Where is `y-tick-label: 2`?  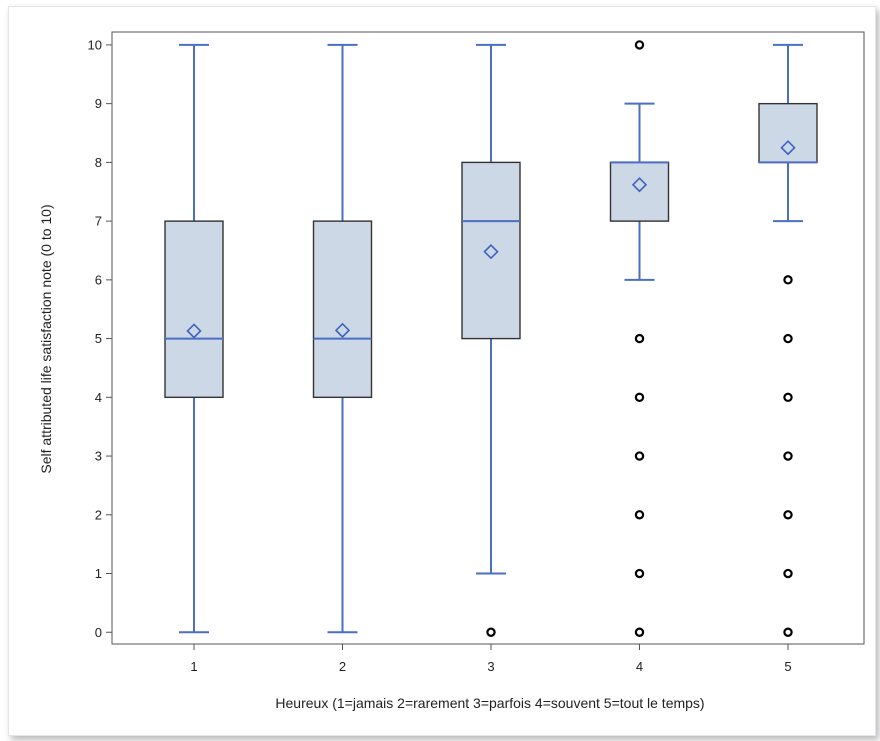
y-tick-label: 2 is located at coordinates (98, 514).